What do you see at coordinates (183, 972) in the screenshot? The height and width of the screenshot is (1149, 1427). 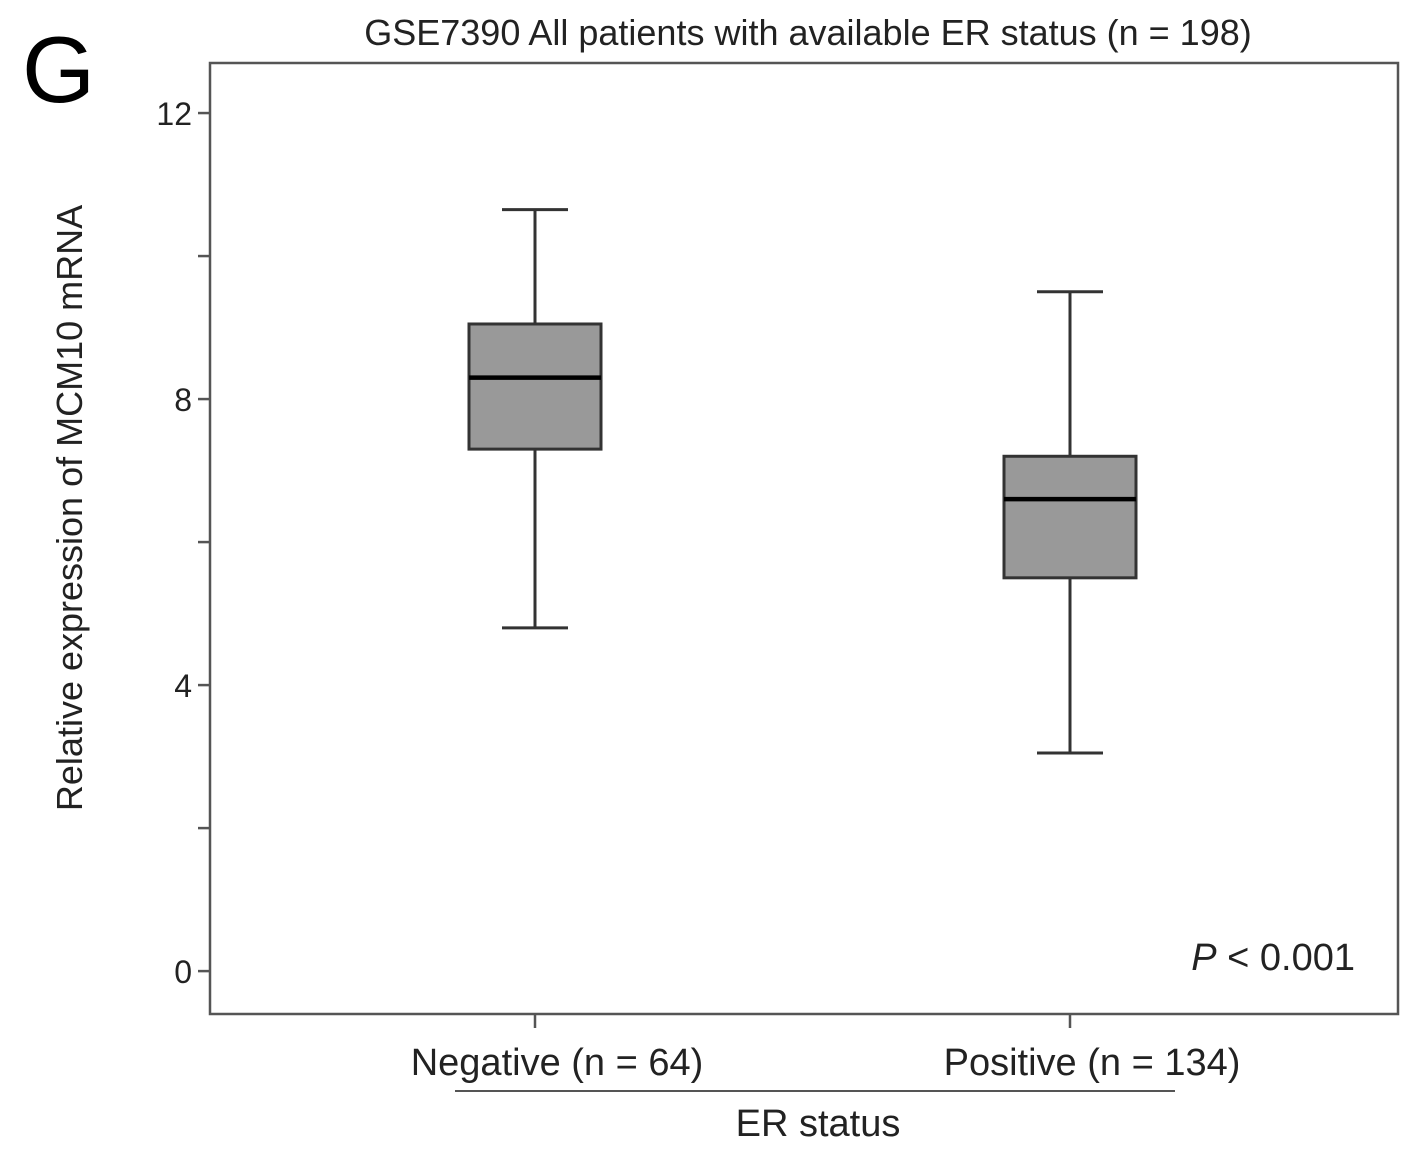 I see `y-tick-label: 0` at bounding box center [183, 972].